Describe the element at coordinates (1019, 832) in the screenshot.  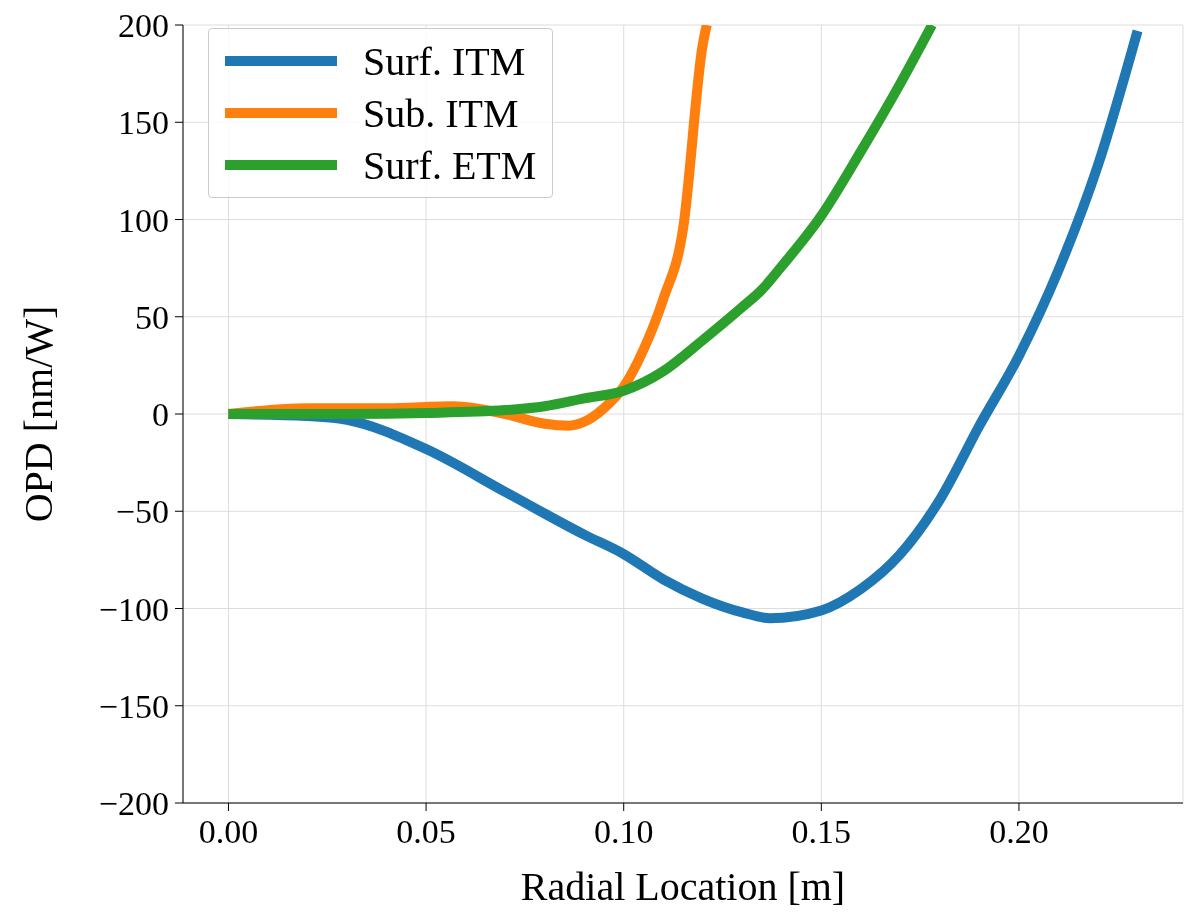
I see `x-tick-label: 0.20` at that location.